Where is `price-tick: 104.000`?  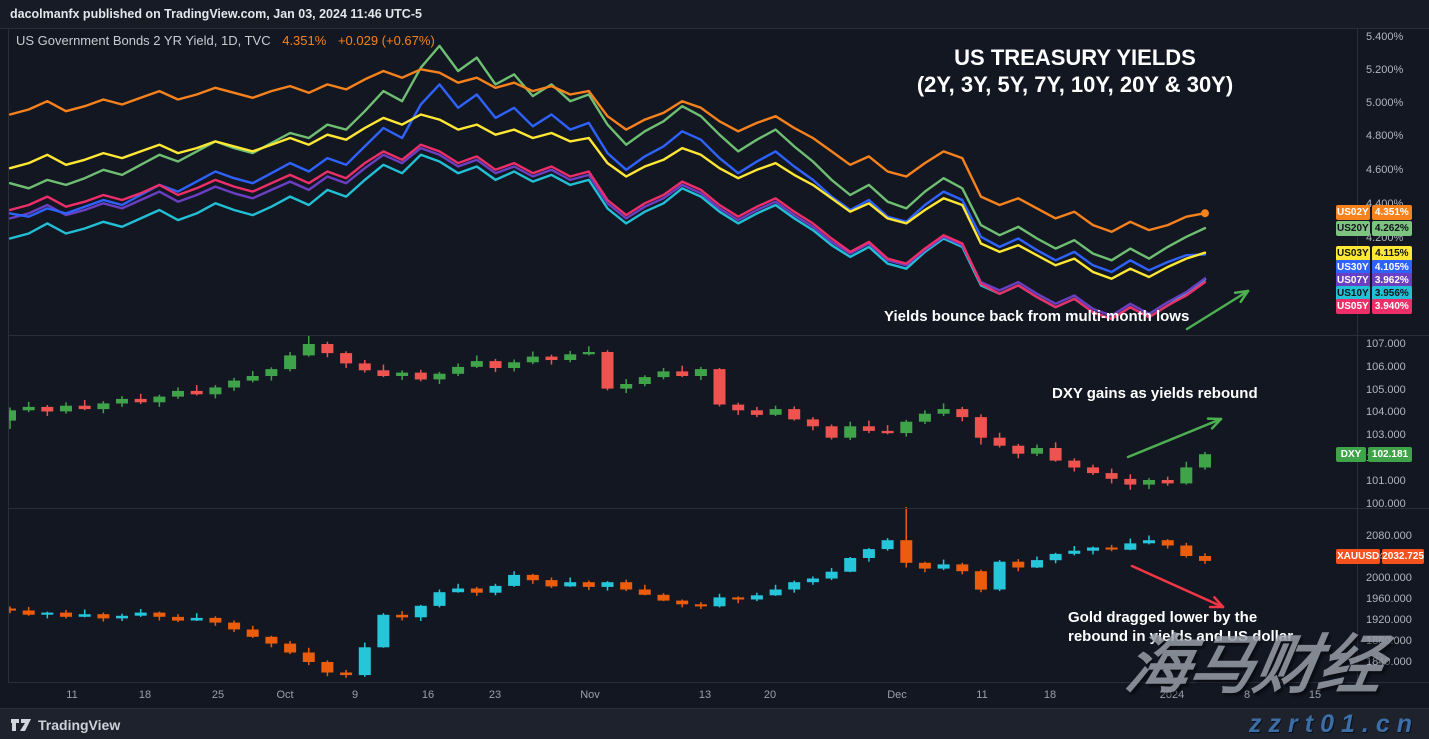 price-tick: 104.000 is located at coordinates (1386, 412).